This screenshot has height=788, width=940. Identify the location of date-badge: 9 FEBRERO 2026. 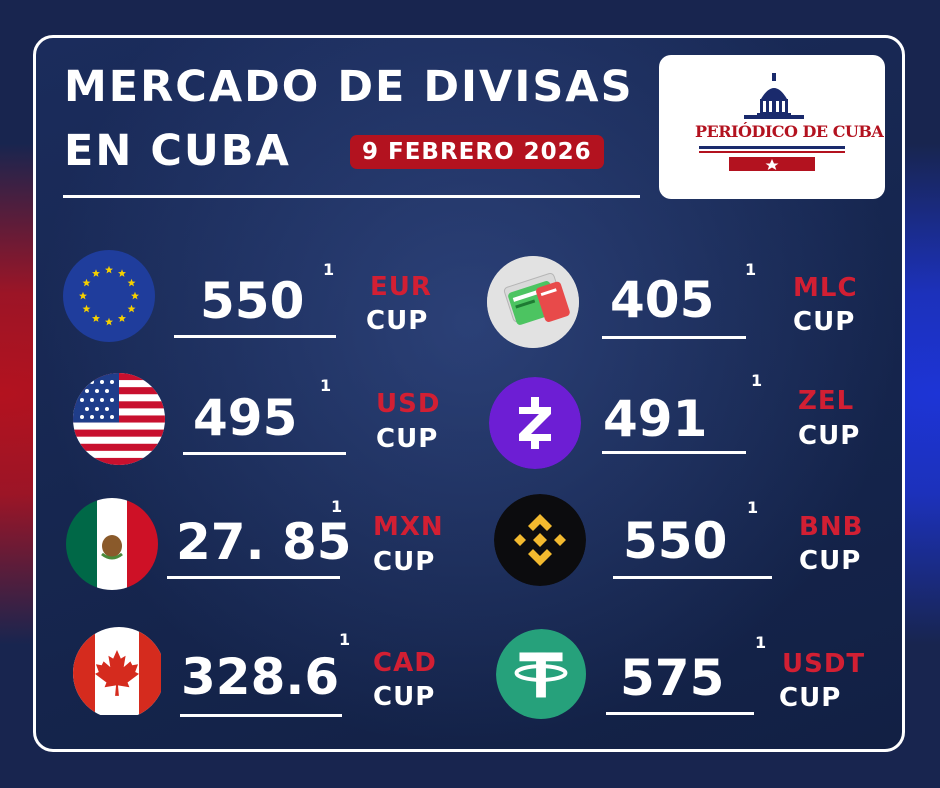
(477, 152).